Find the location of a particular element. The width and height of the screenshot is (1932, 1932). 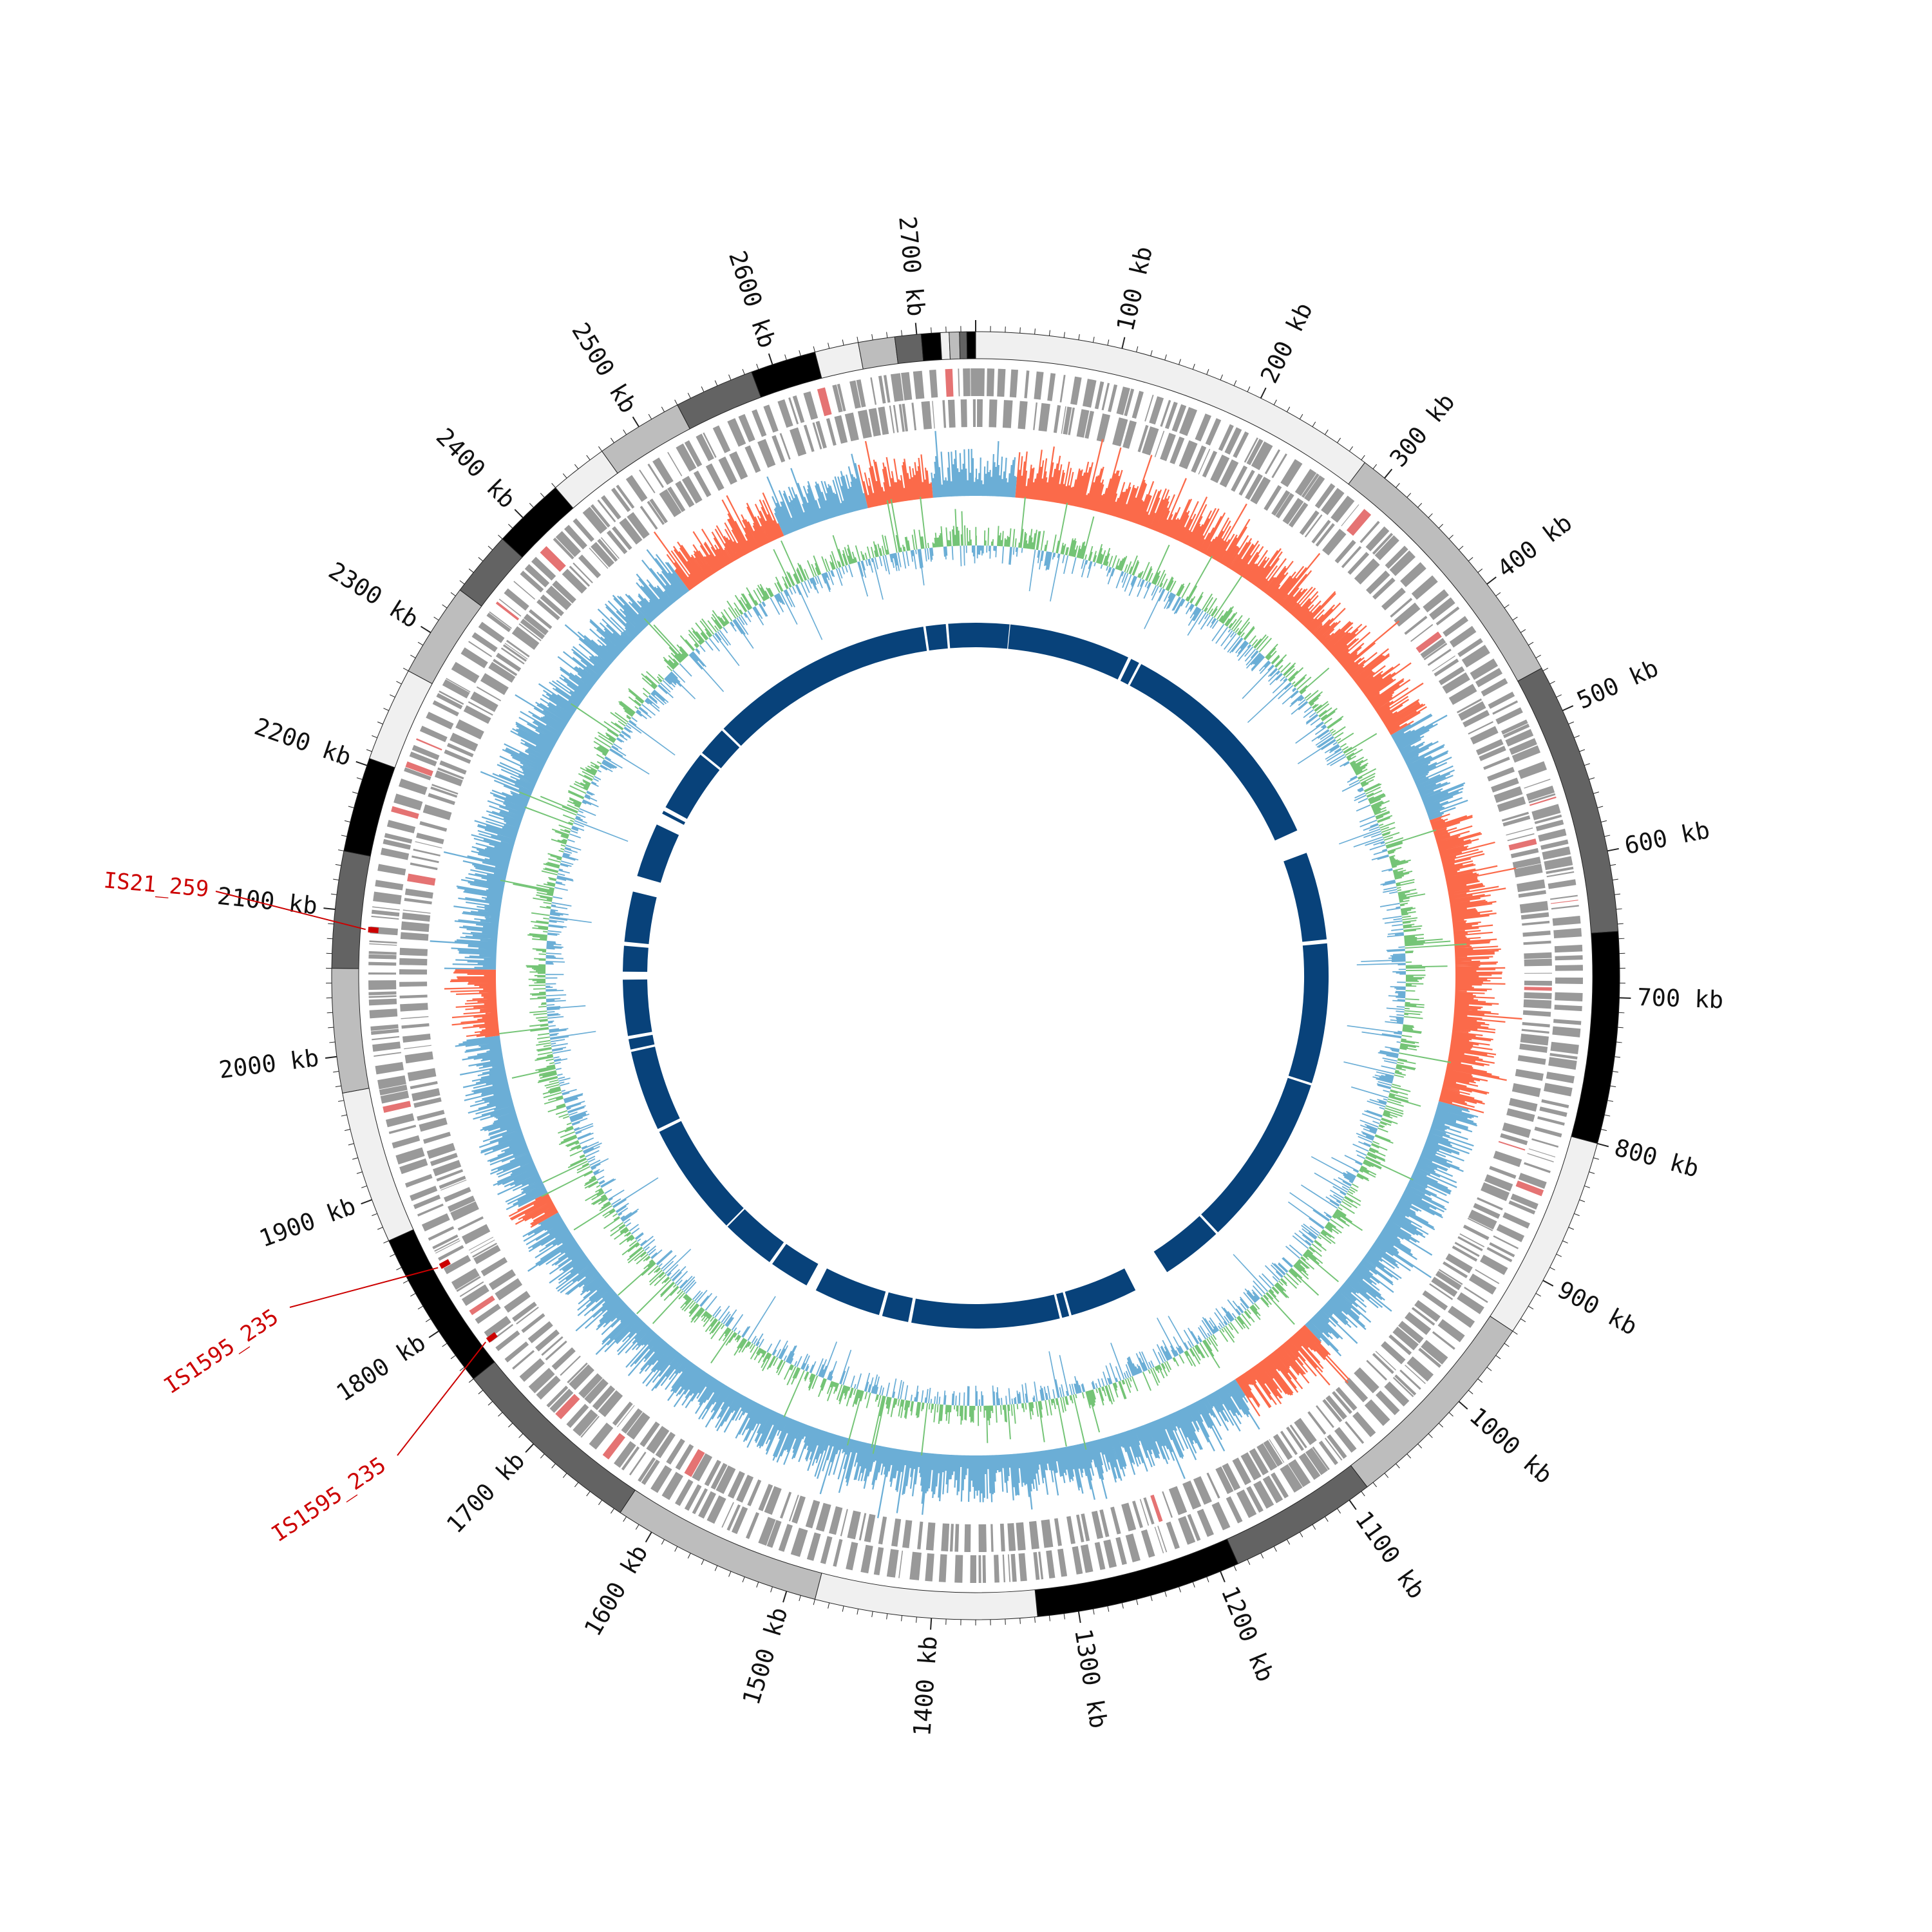

tick-label: 1700 kb is located at coordinates (485, 1492).